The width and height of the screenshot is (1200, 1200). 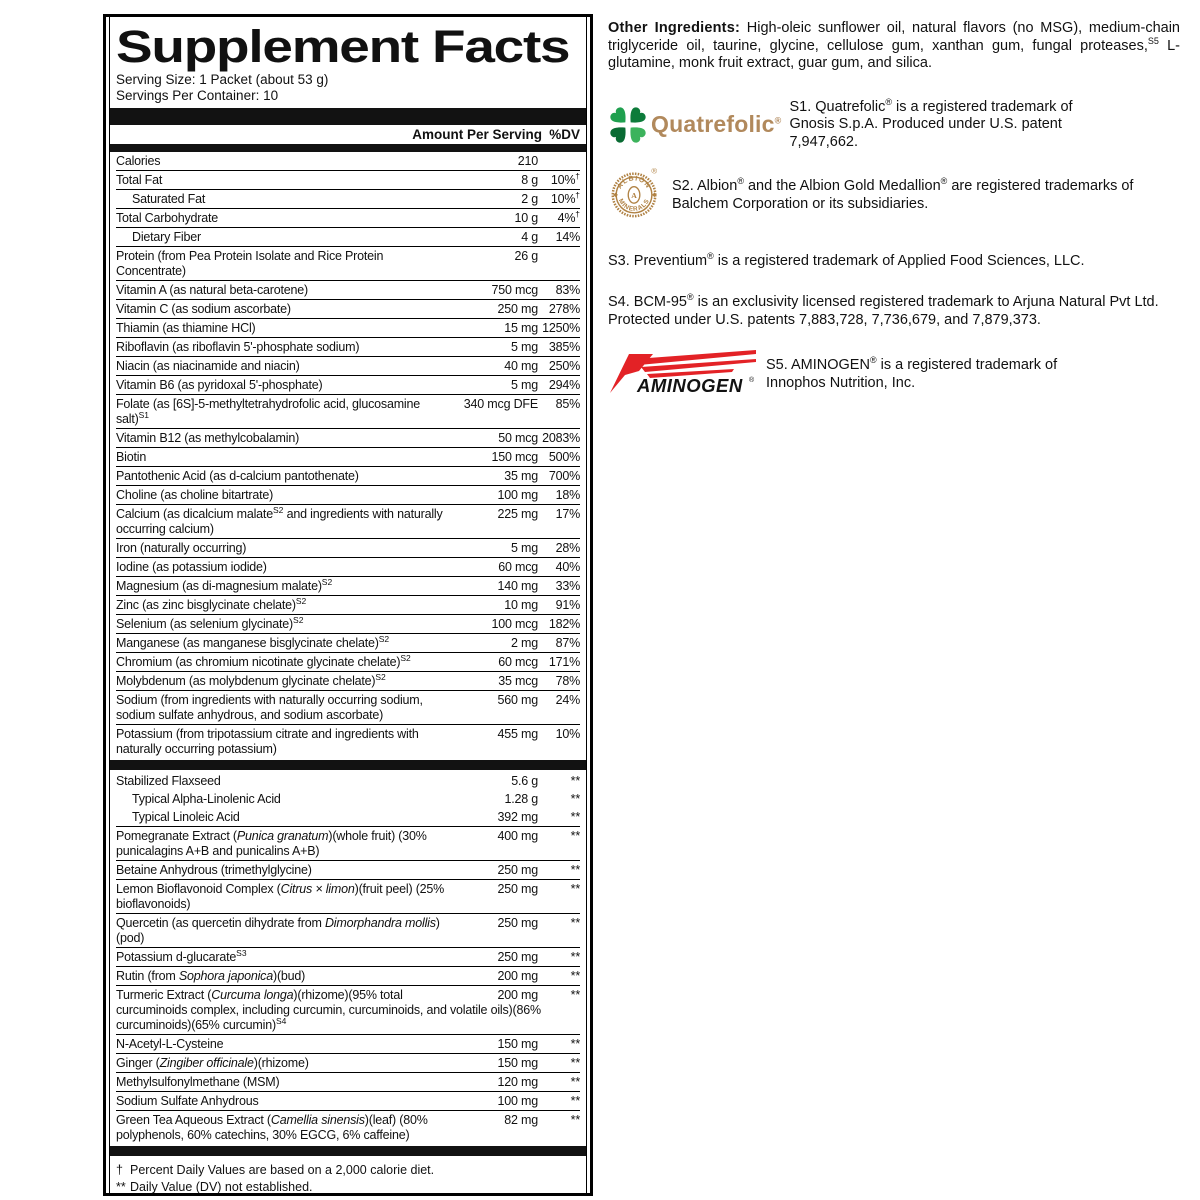 What do you see at coordinates (518, 514) in the screenshot?
I see `amount-per-serving-value: 225 mg` at bounding box center [518, 514].